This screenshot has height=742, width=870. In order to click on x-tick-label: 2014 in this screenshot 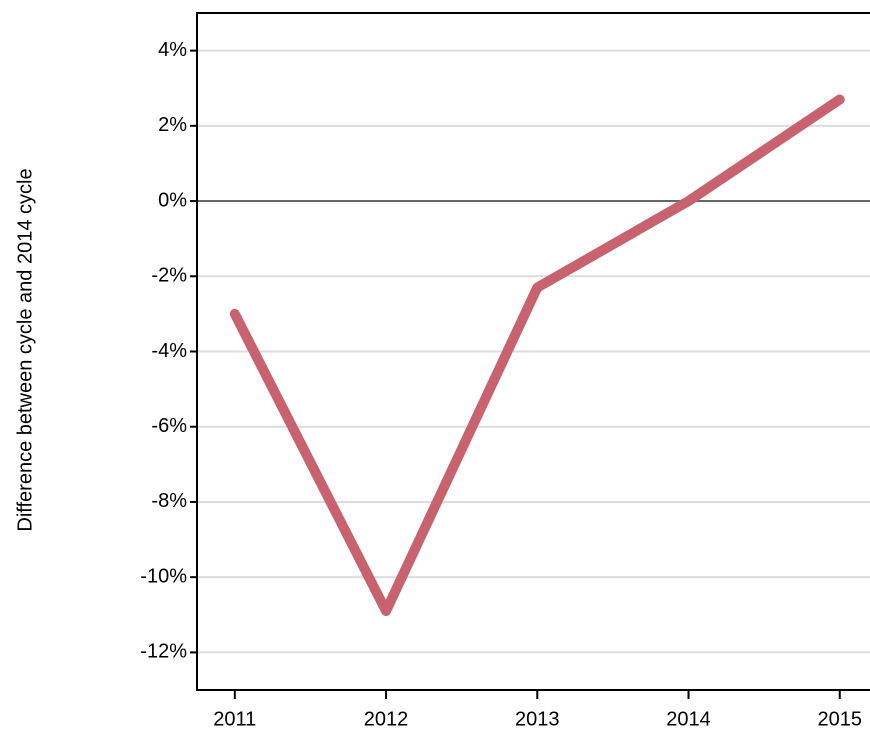, I will do `click(688, 719)`.